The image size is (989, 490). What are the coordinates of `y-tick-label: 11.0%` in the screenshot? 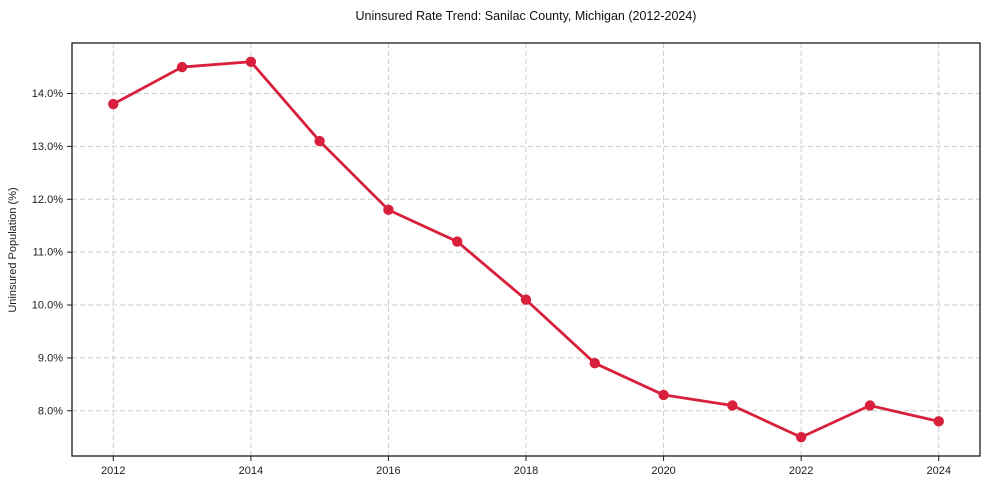 It's located at (48, 253).